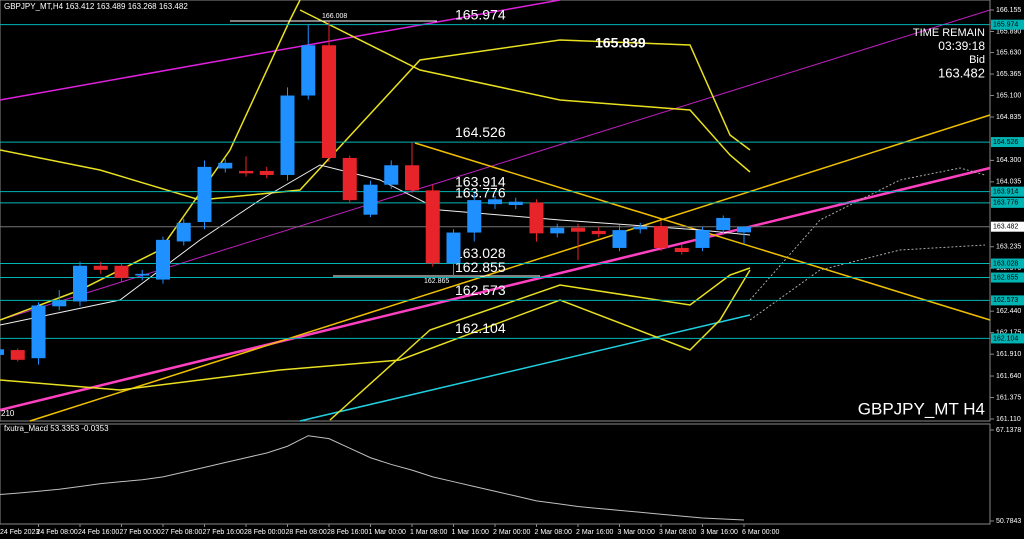 The height and width of the screenshot is (539, 1024). What do you see at coordinates (1008, 268) in the screenshot?
I see `y-tick-label: 162.970` at bounding box center [1008, 268].